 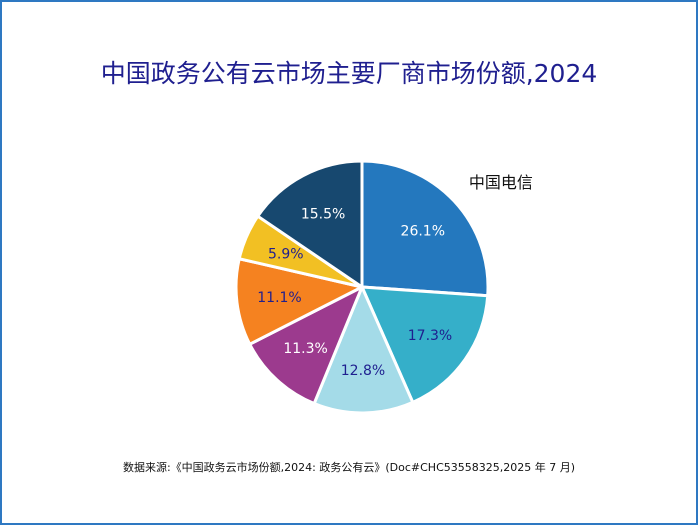 What do you see at coordinates (305, 349) in the screenshot?
I see `pie-value-label-4: 11.3%` at bounding box center [305, 349].